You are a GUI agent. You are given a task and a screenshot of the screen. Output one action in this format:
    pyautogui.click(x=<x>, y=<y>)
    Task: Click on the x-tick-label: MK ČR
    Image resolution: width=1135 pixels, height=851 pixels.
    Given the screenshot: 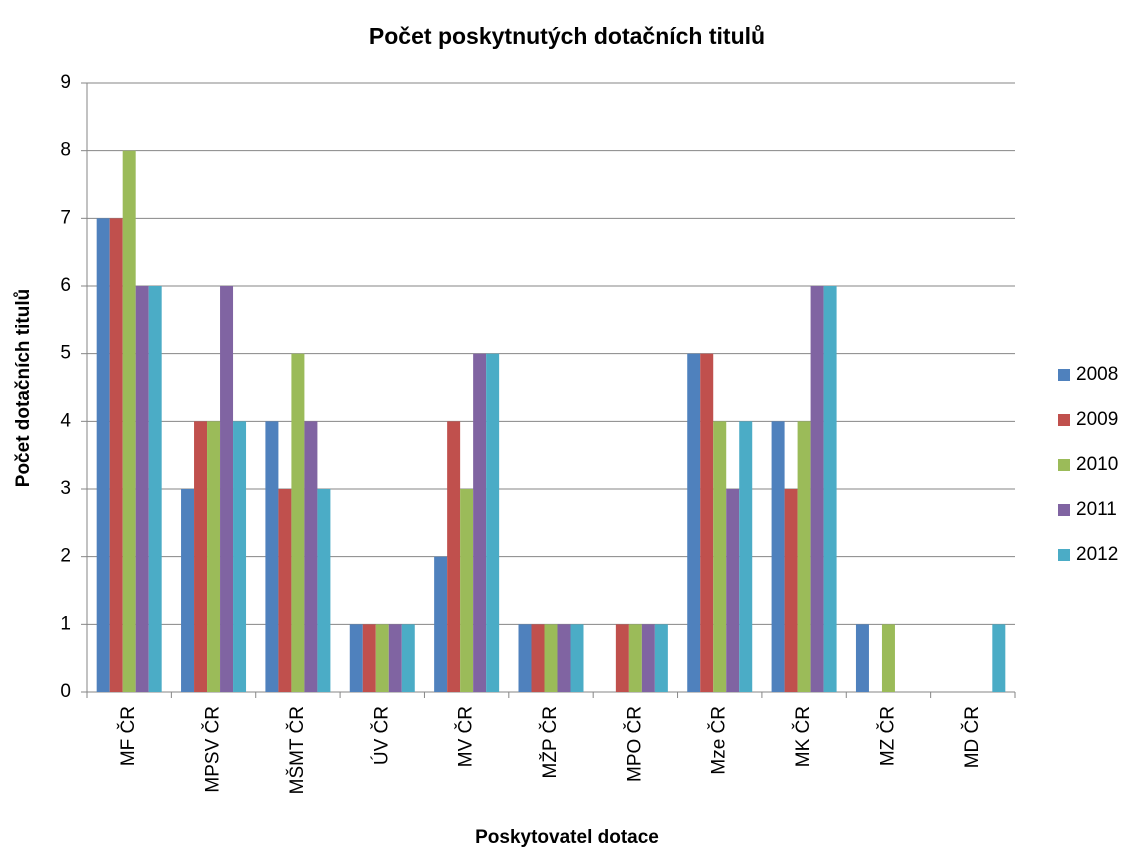 What is the action you would take?
    pyautogui.click(x=803, y=736)
    